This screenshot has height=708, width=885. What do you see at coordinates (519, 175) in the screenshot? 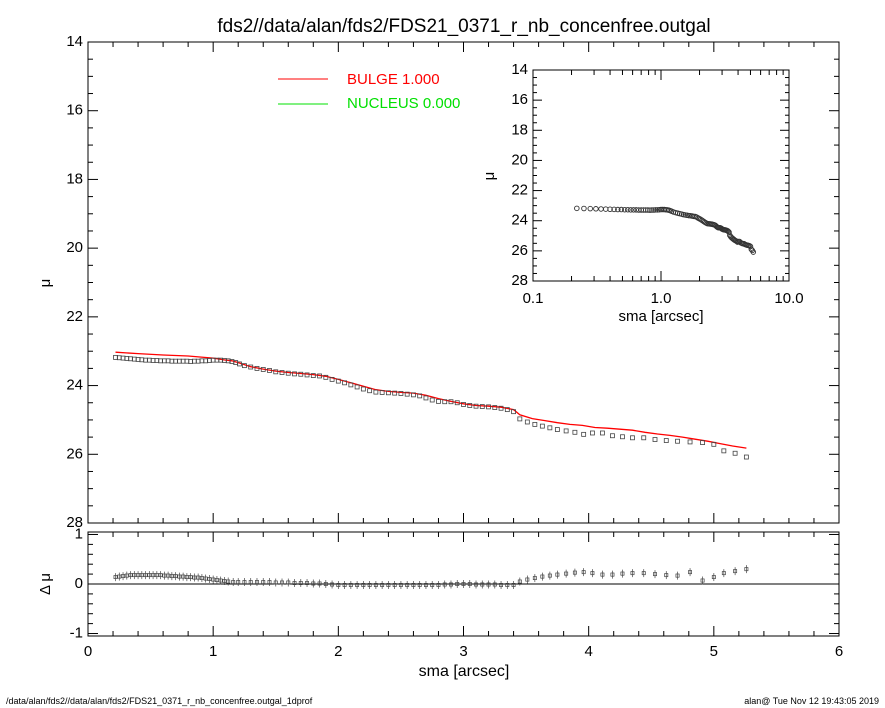
I see `inset-y-tick-labels: 14 16 18 20 22 24 26 28` at bounding box center [519, 175].